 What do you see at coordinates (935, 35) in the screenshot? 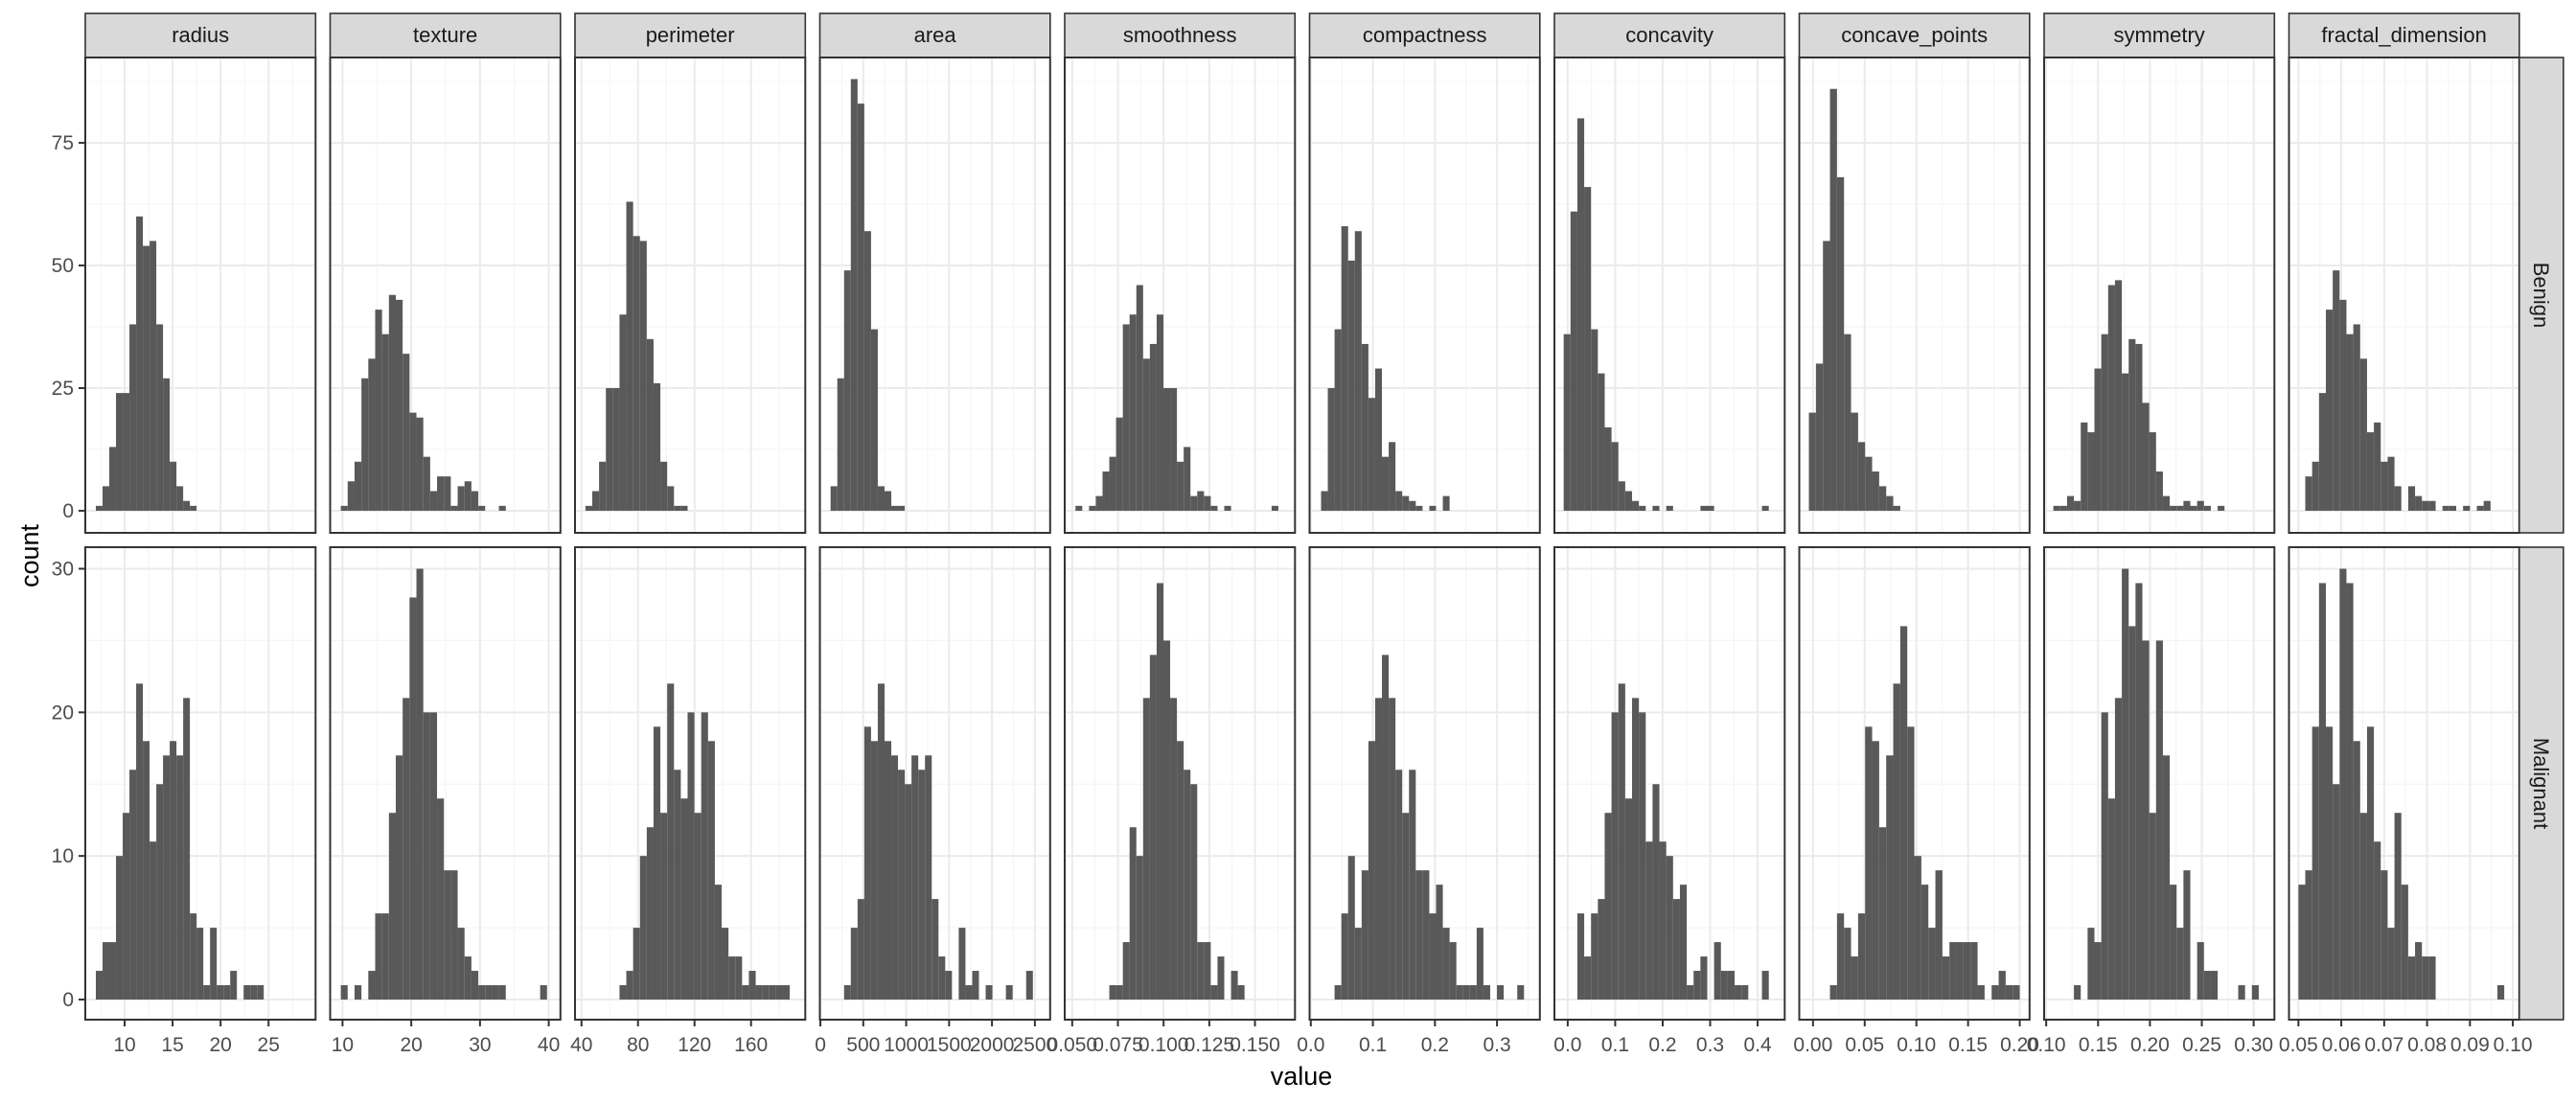
I see `facet-strip-label: area` at bounding box center [935, 35].